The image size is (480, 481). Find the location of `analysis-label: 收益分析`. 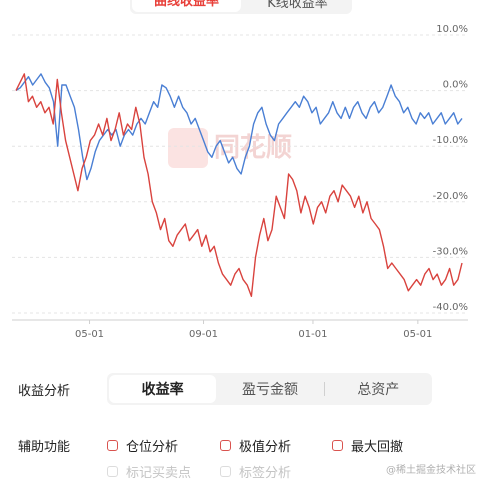

analysis-label: 收益分析 is located at coordinates (44, 391).